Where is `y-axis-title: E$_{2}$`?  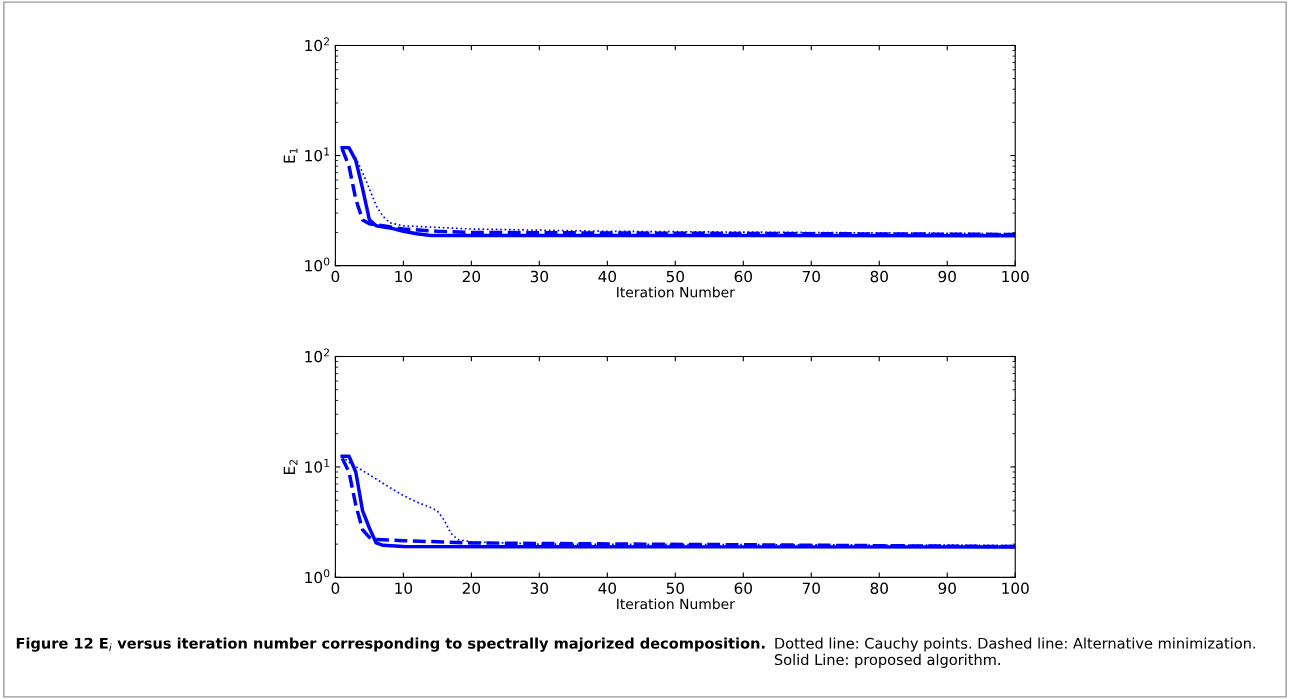 y-axis-title: E$_{2}$ is located at coordinates (290, 466).